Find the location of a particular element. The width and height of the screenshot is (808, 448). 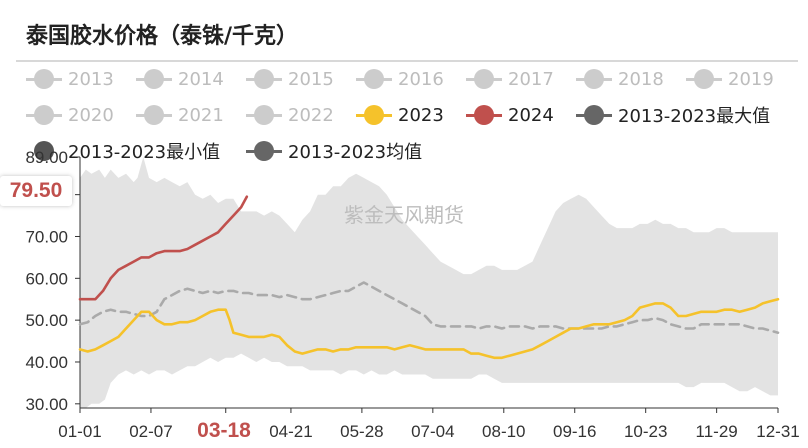

legend-item-10: 2023 is located at coordinates (400, 115).